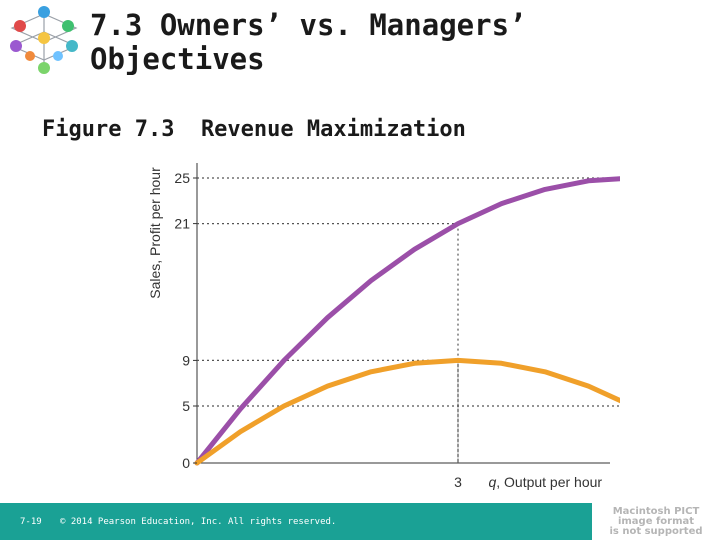 The image size is (720, 540). Describe the element at coordinates (186, 360) in the screenshot. I see `y-tick-label: 9` at that location.